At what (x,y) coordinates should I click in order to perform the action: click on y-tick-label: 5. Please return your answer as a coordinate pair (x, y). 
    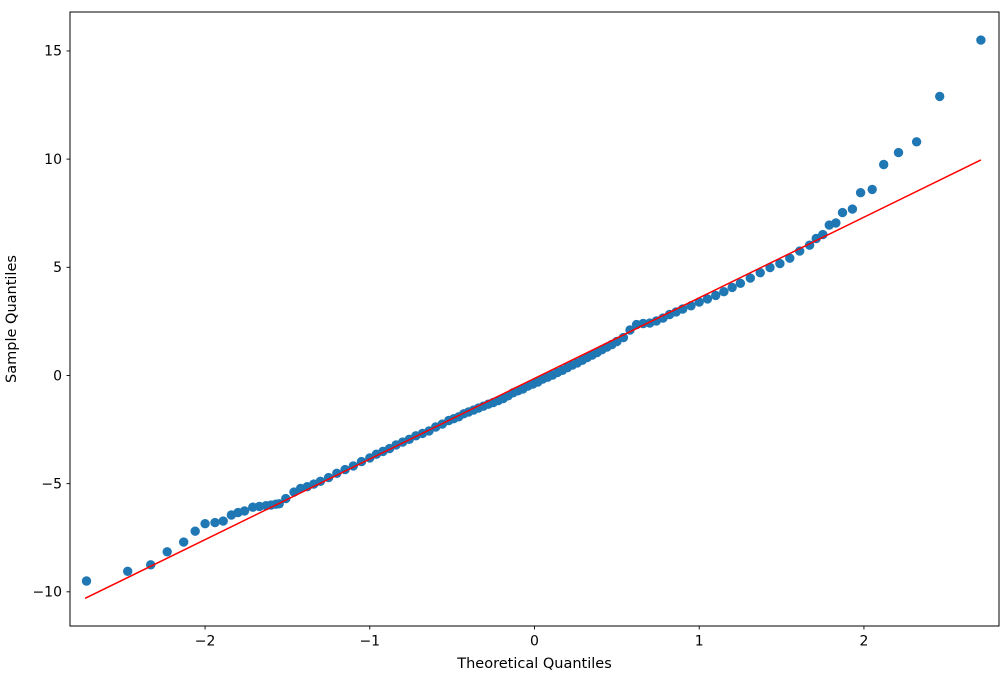
    Looking at the image, I should click on (57, 268).